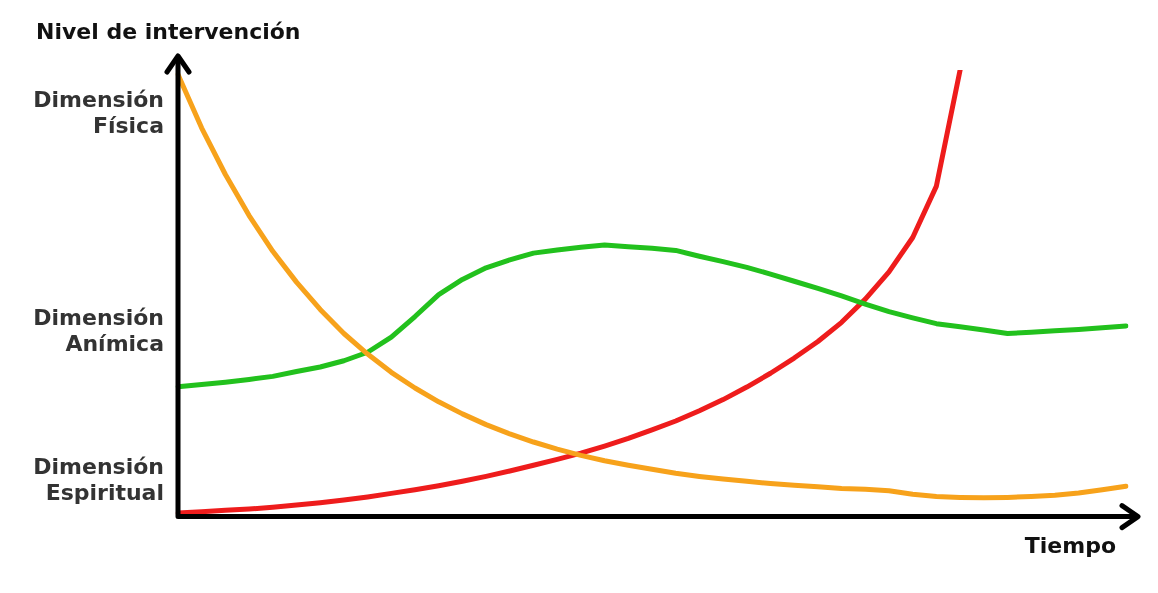  What do you see at coordinates (1070, 546) in the screenshot?
I see `x-axis-title: Tiempo` at bounding box center [1070, 546].